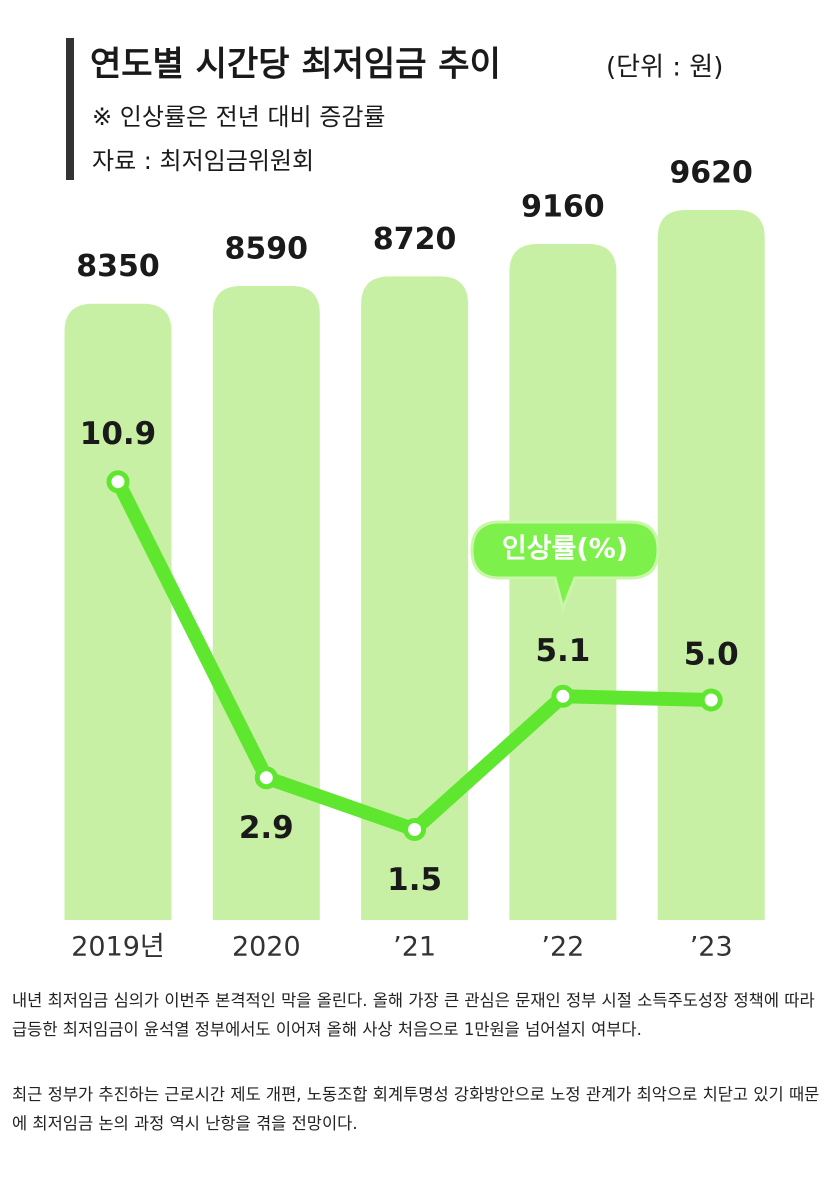 The height and width of the screenshot is (1189, 835). Describe the element at coordinates (414, 947) in the screenshot. I see `x-tick-label: ’21` at that location.